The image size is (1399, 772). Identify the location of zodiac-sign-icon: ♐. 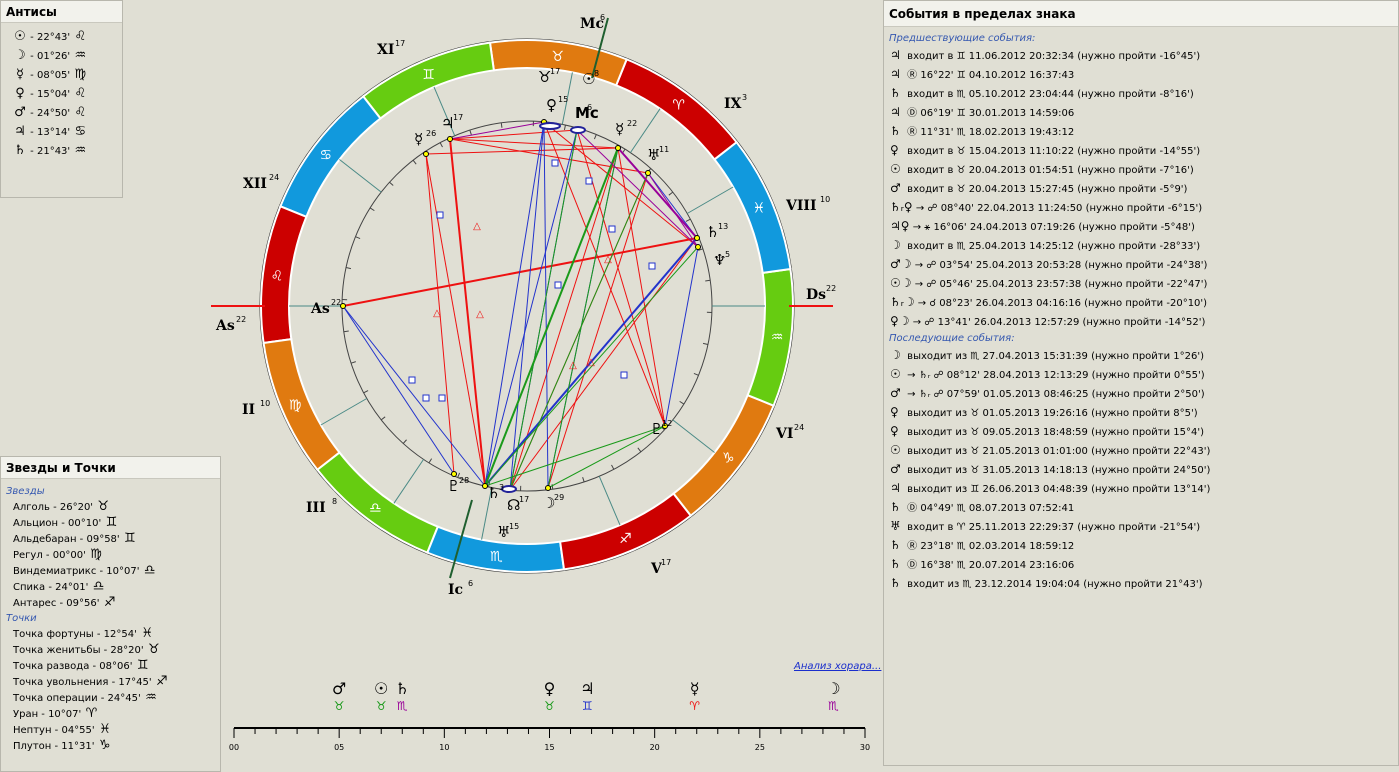
(625, 539).